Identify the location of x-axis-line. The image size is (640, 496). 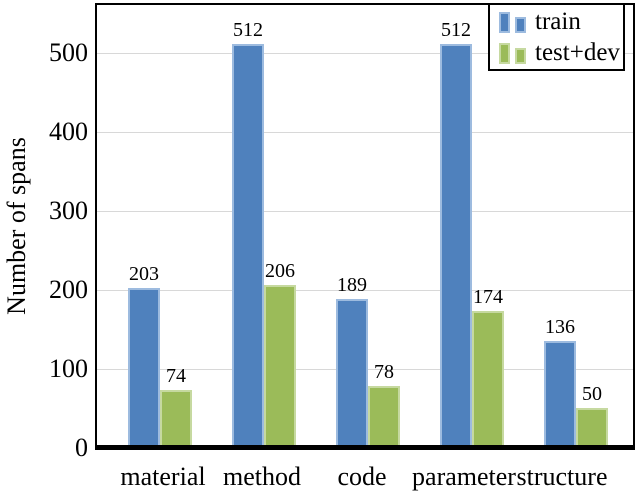
(365, 446).